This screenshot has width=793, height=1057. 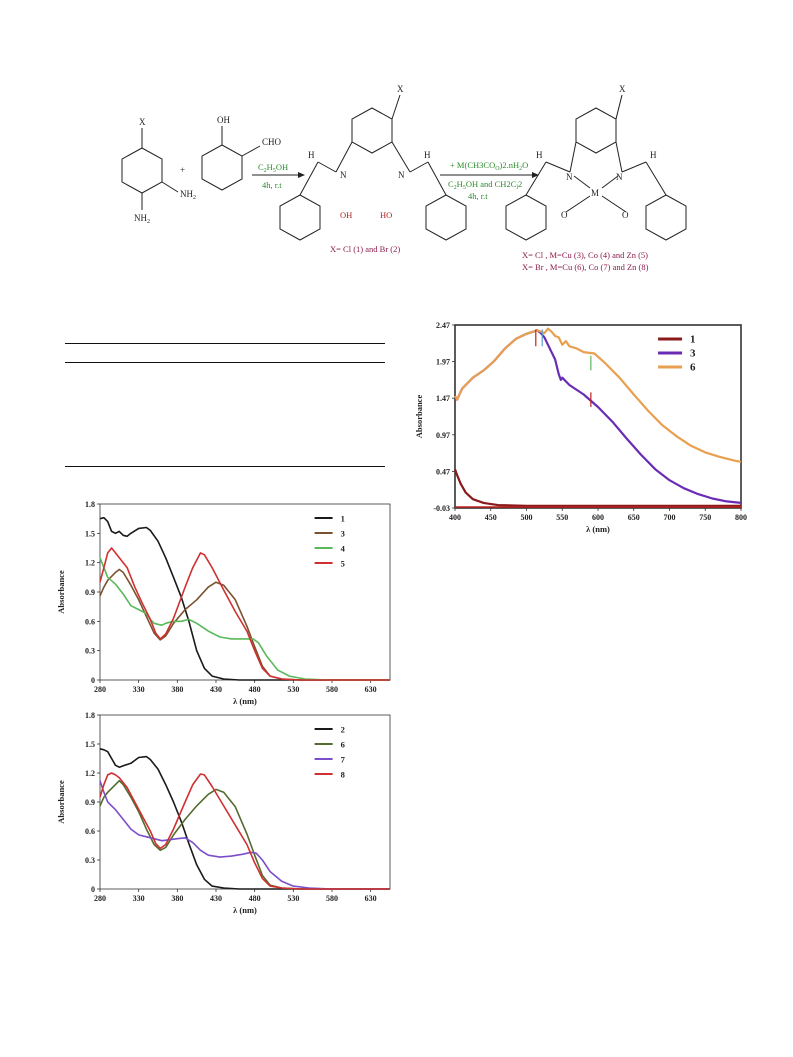 What do you see at coordinates (485, 185) in the screenshot?
I see `step2-solvent: C2H5OH and CH2Cl2` at bounding box center [485, 185].